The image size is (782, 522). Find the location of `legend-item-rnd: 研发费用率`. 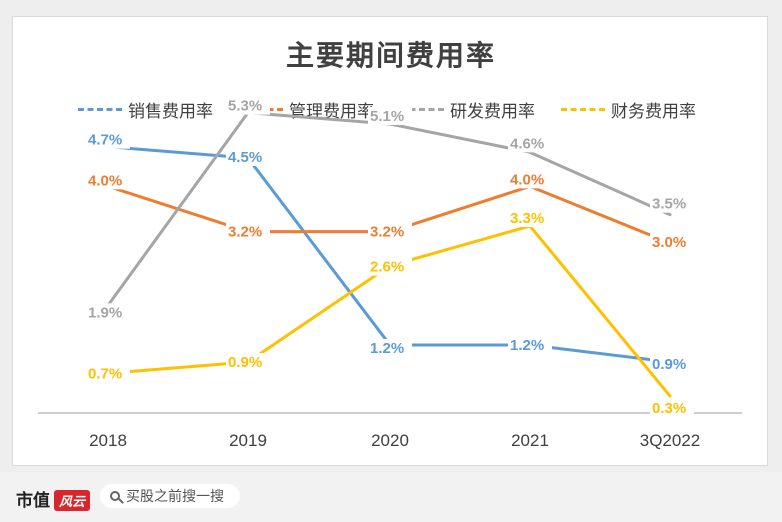

legend-item-rnd: 研发费用率 is located at coordinates (467, 109).